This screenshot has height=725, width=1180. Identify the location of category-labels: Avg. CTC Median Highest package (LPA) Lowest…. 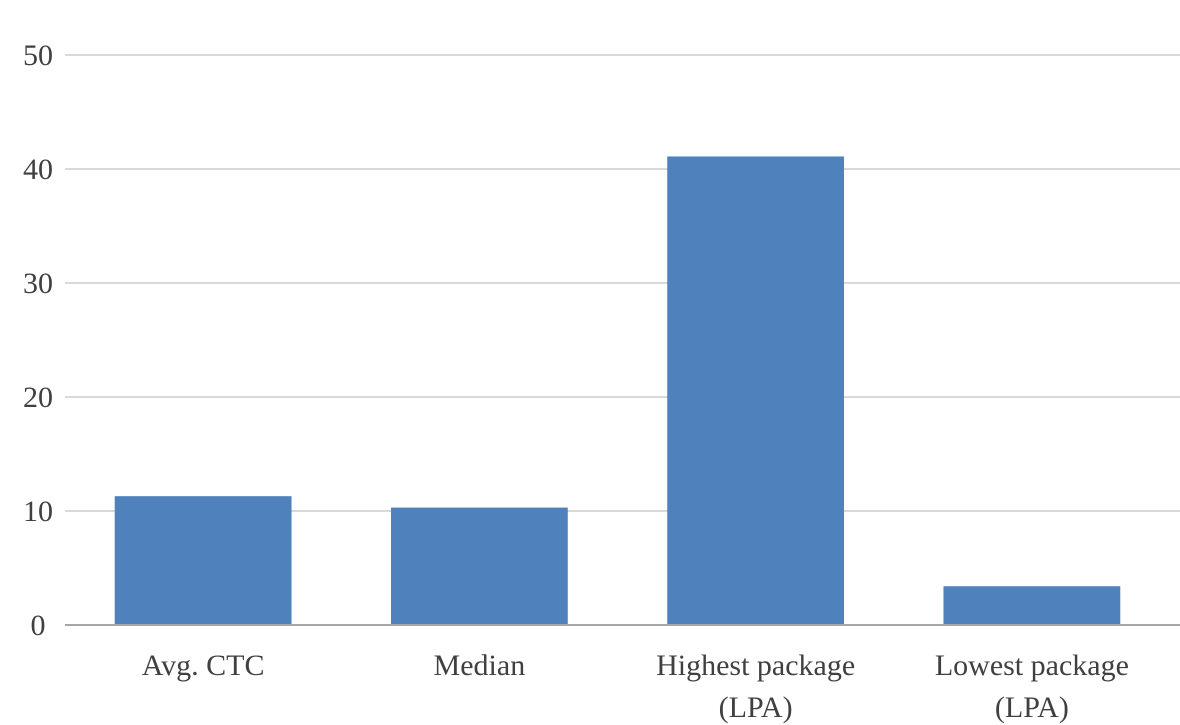
(635, 686).